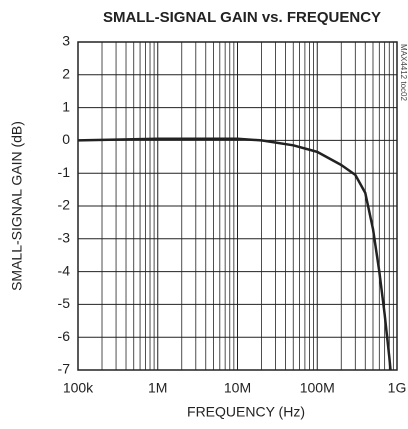 The width and height of the screenshot is (408, 429). What do you see at coordinates (242, 17) in the screenshot?
I see `chart-title: SMALL-SIGNAL GAIN vs. FREQUENCY` at bounding box center [242, 17].